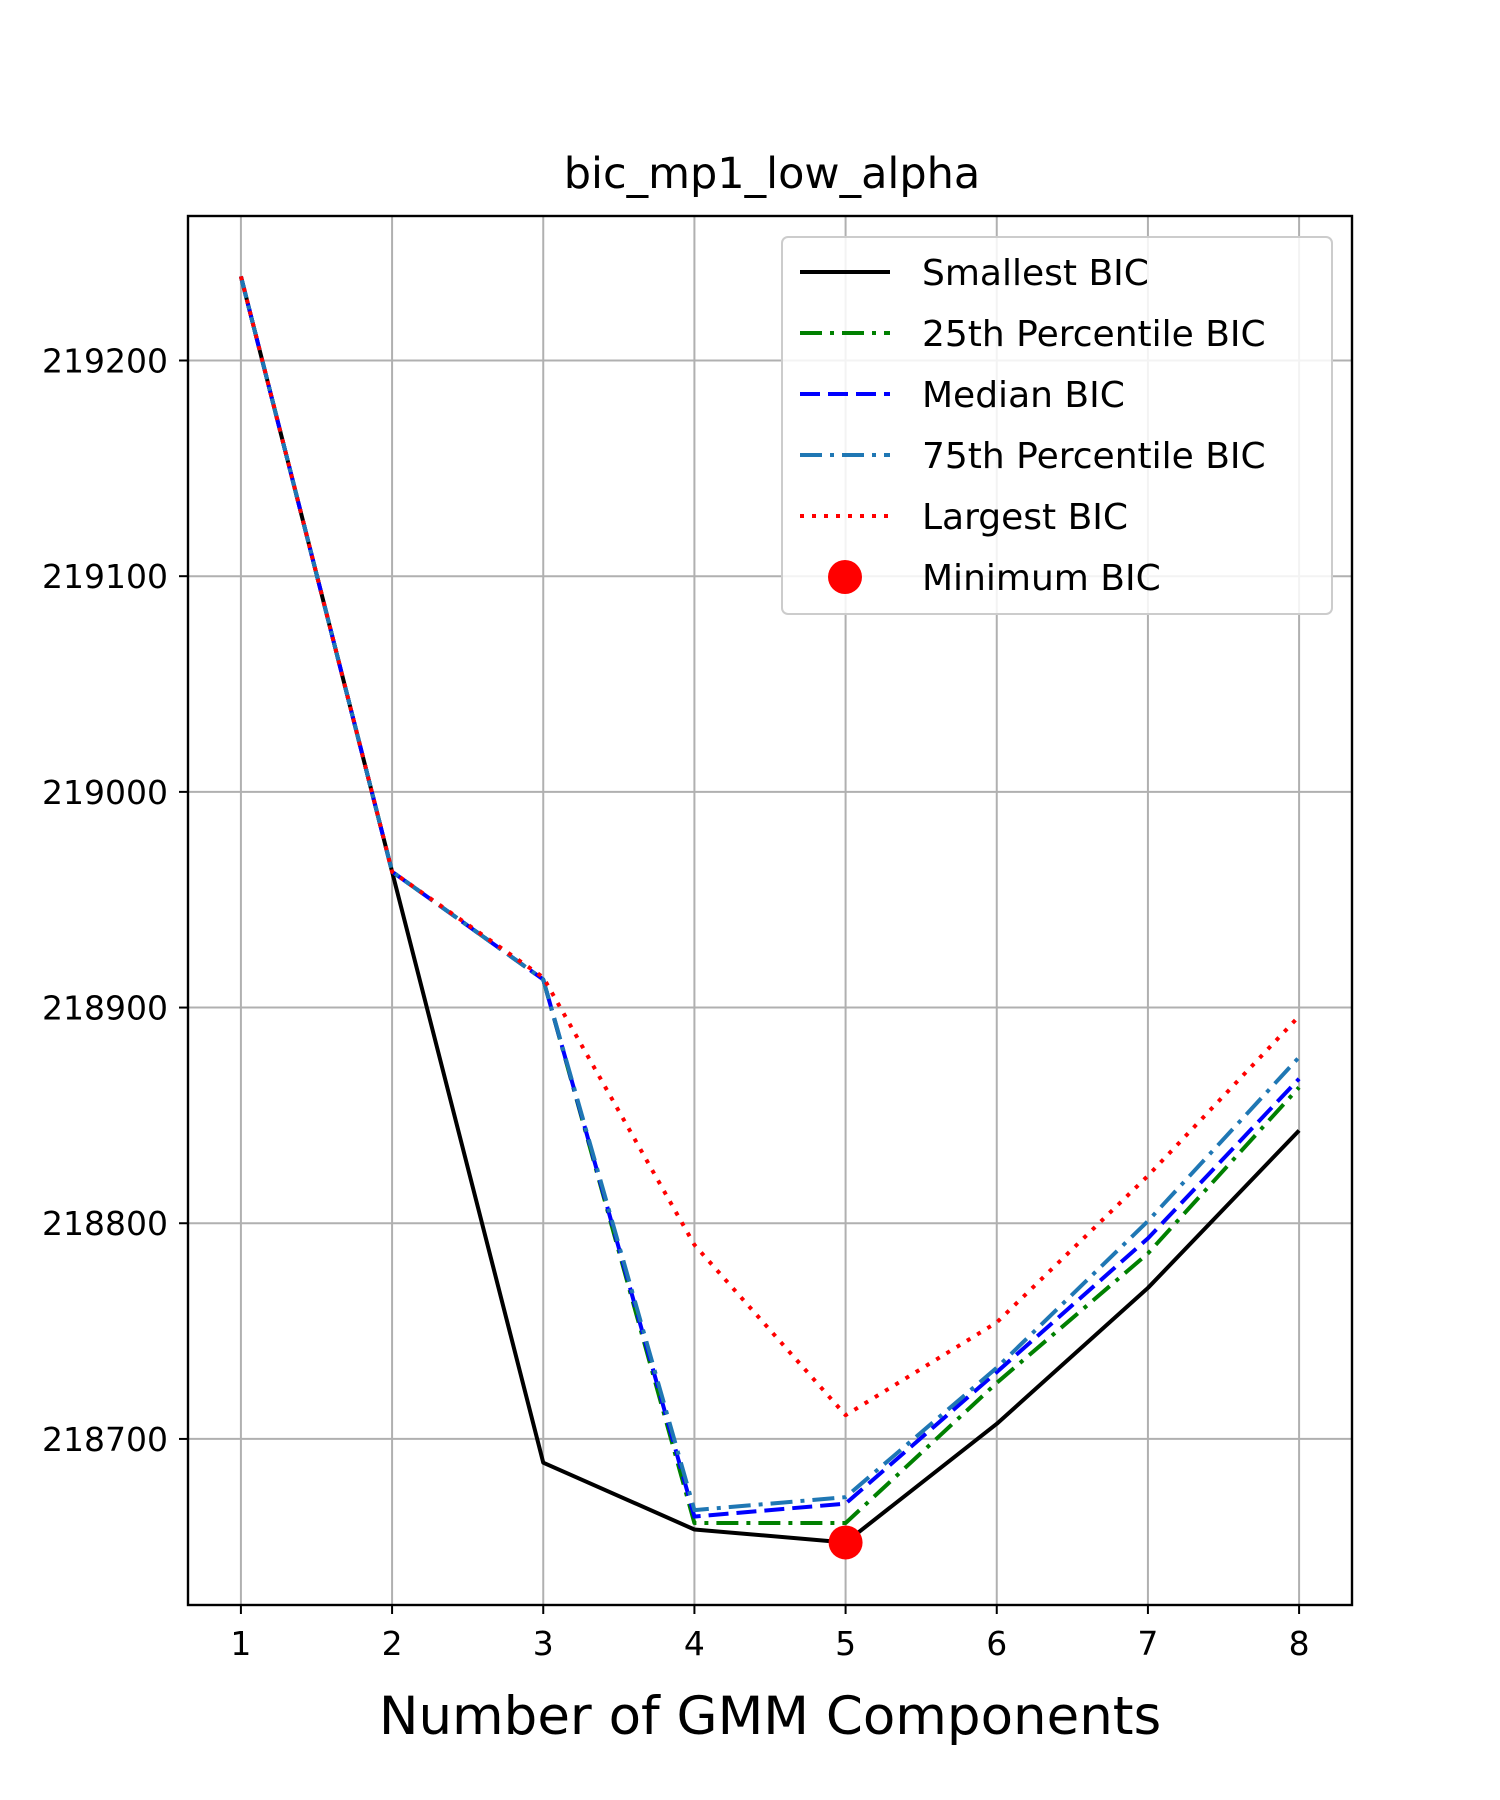 This screenshot has height=1800, width=1500. I want to click on x-axis-label: Number of GMM Components, so click(770, 1716).